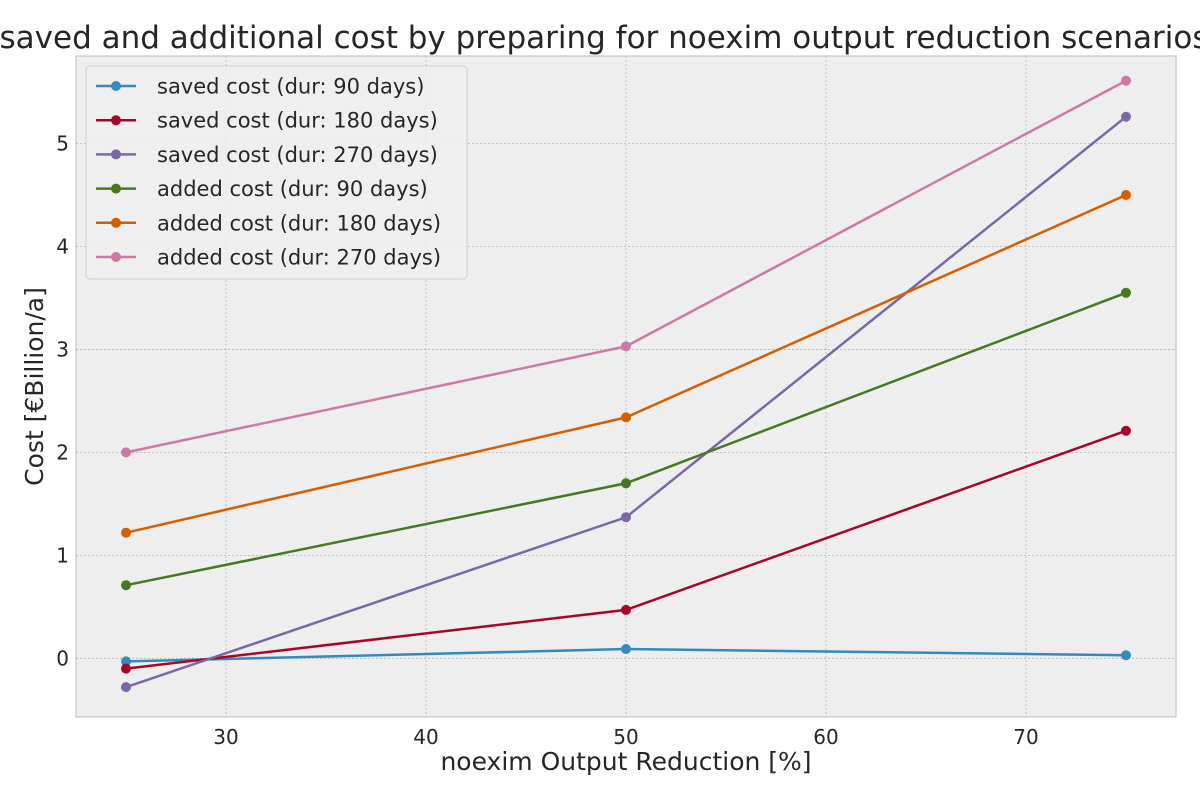 The height and width of the screenshot is (800, 1200). Describe the element at coordinates (297, 121) in the screenshot. I see `legend-label: saved cost (dur: 180 days)` at that location.